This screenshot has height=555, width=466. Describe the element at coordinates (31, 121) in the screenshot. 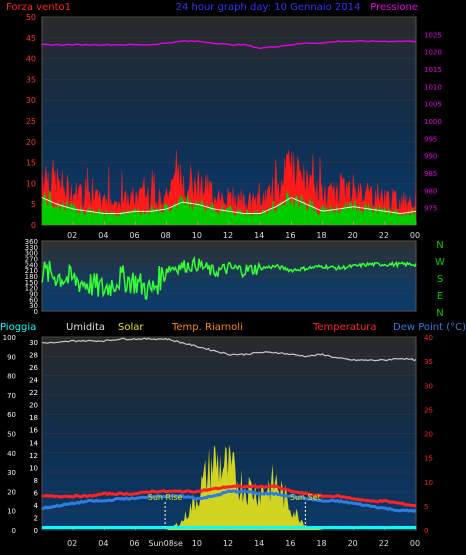

I see `wind-tick-label: 25` at that location.